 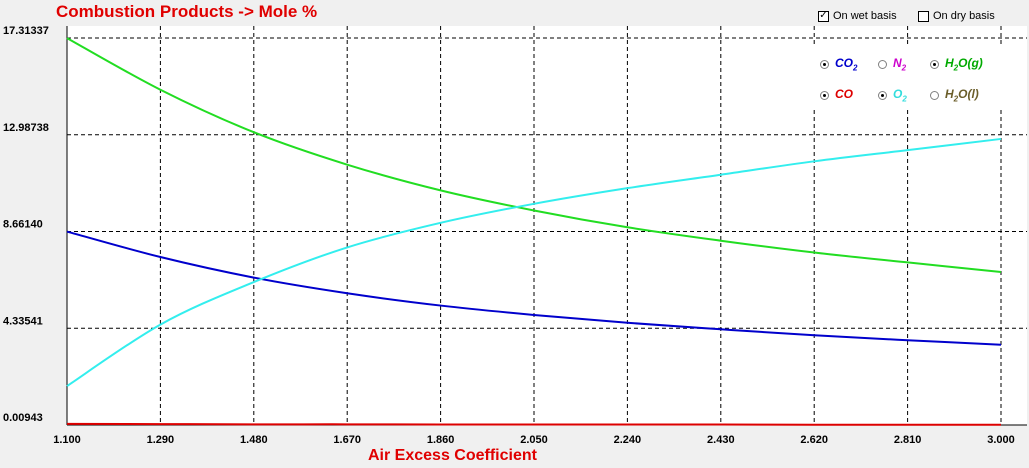 What do you see at coordinates (892, 95) in the screenshot?
I see `legend-item-o2: O2` at bounding box center [892, 95].